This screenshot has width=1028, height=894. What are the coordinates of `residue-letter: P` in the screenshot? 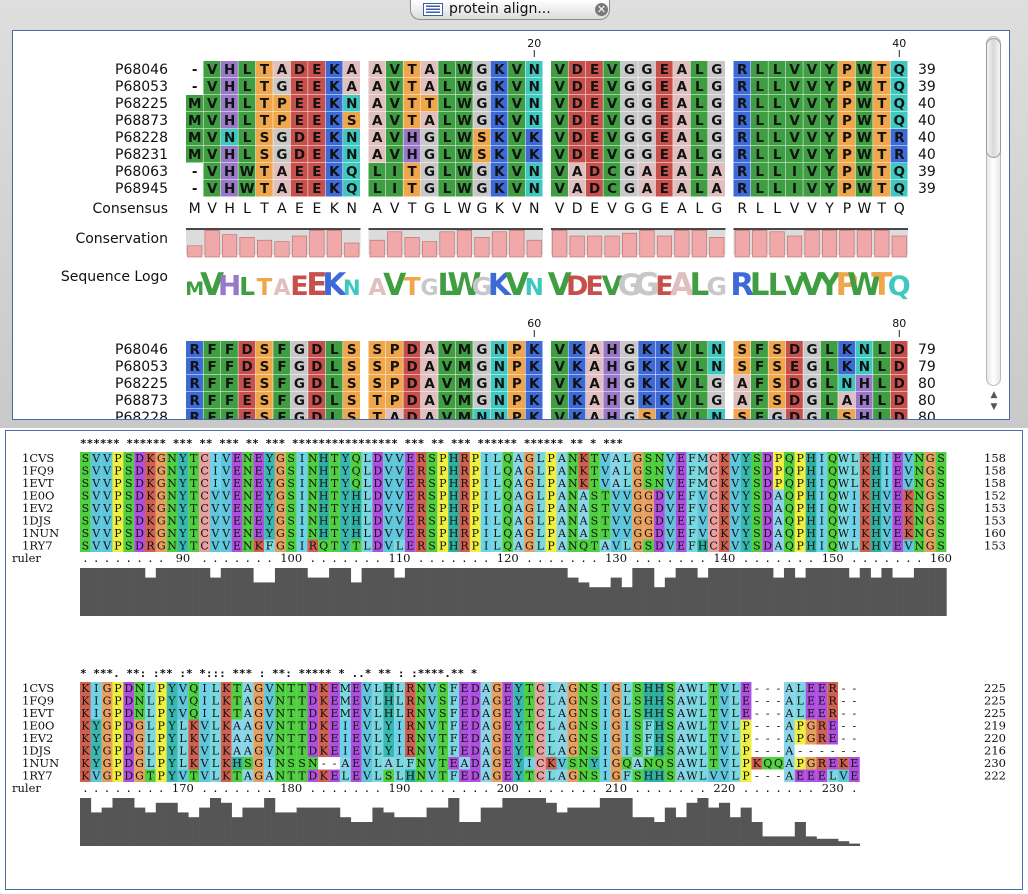 It's located at (551, 471).